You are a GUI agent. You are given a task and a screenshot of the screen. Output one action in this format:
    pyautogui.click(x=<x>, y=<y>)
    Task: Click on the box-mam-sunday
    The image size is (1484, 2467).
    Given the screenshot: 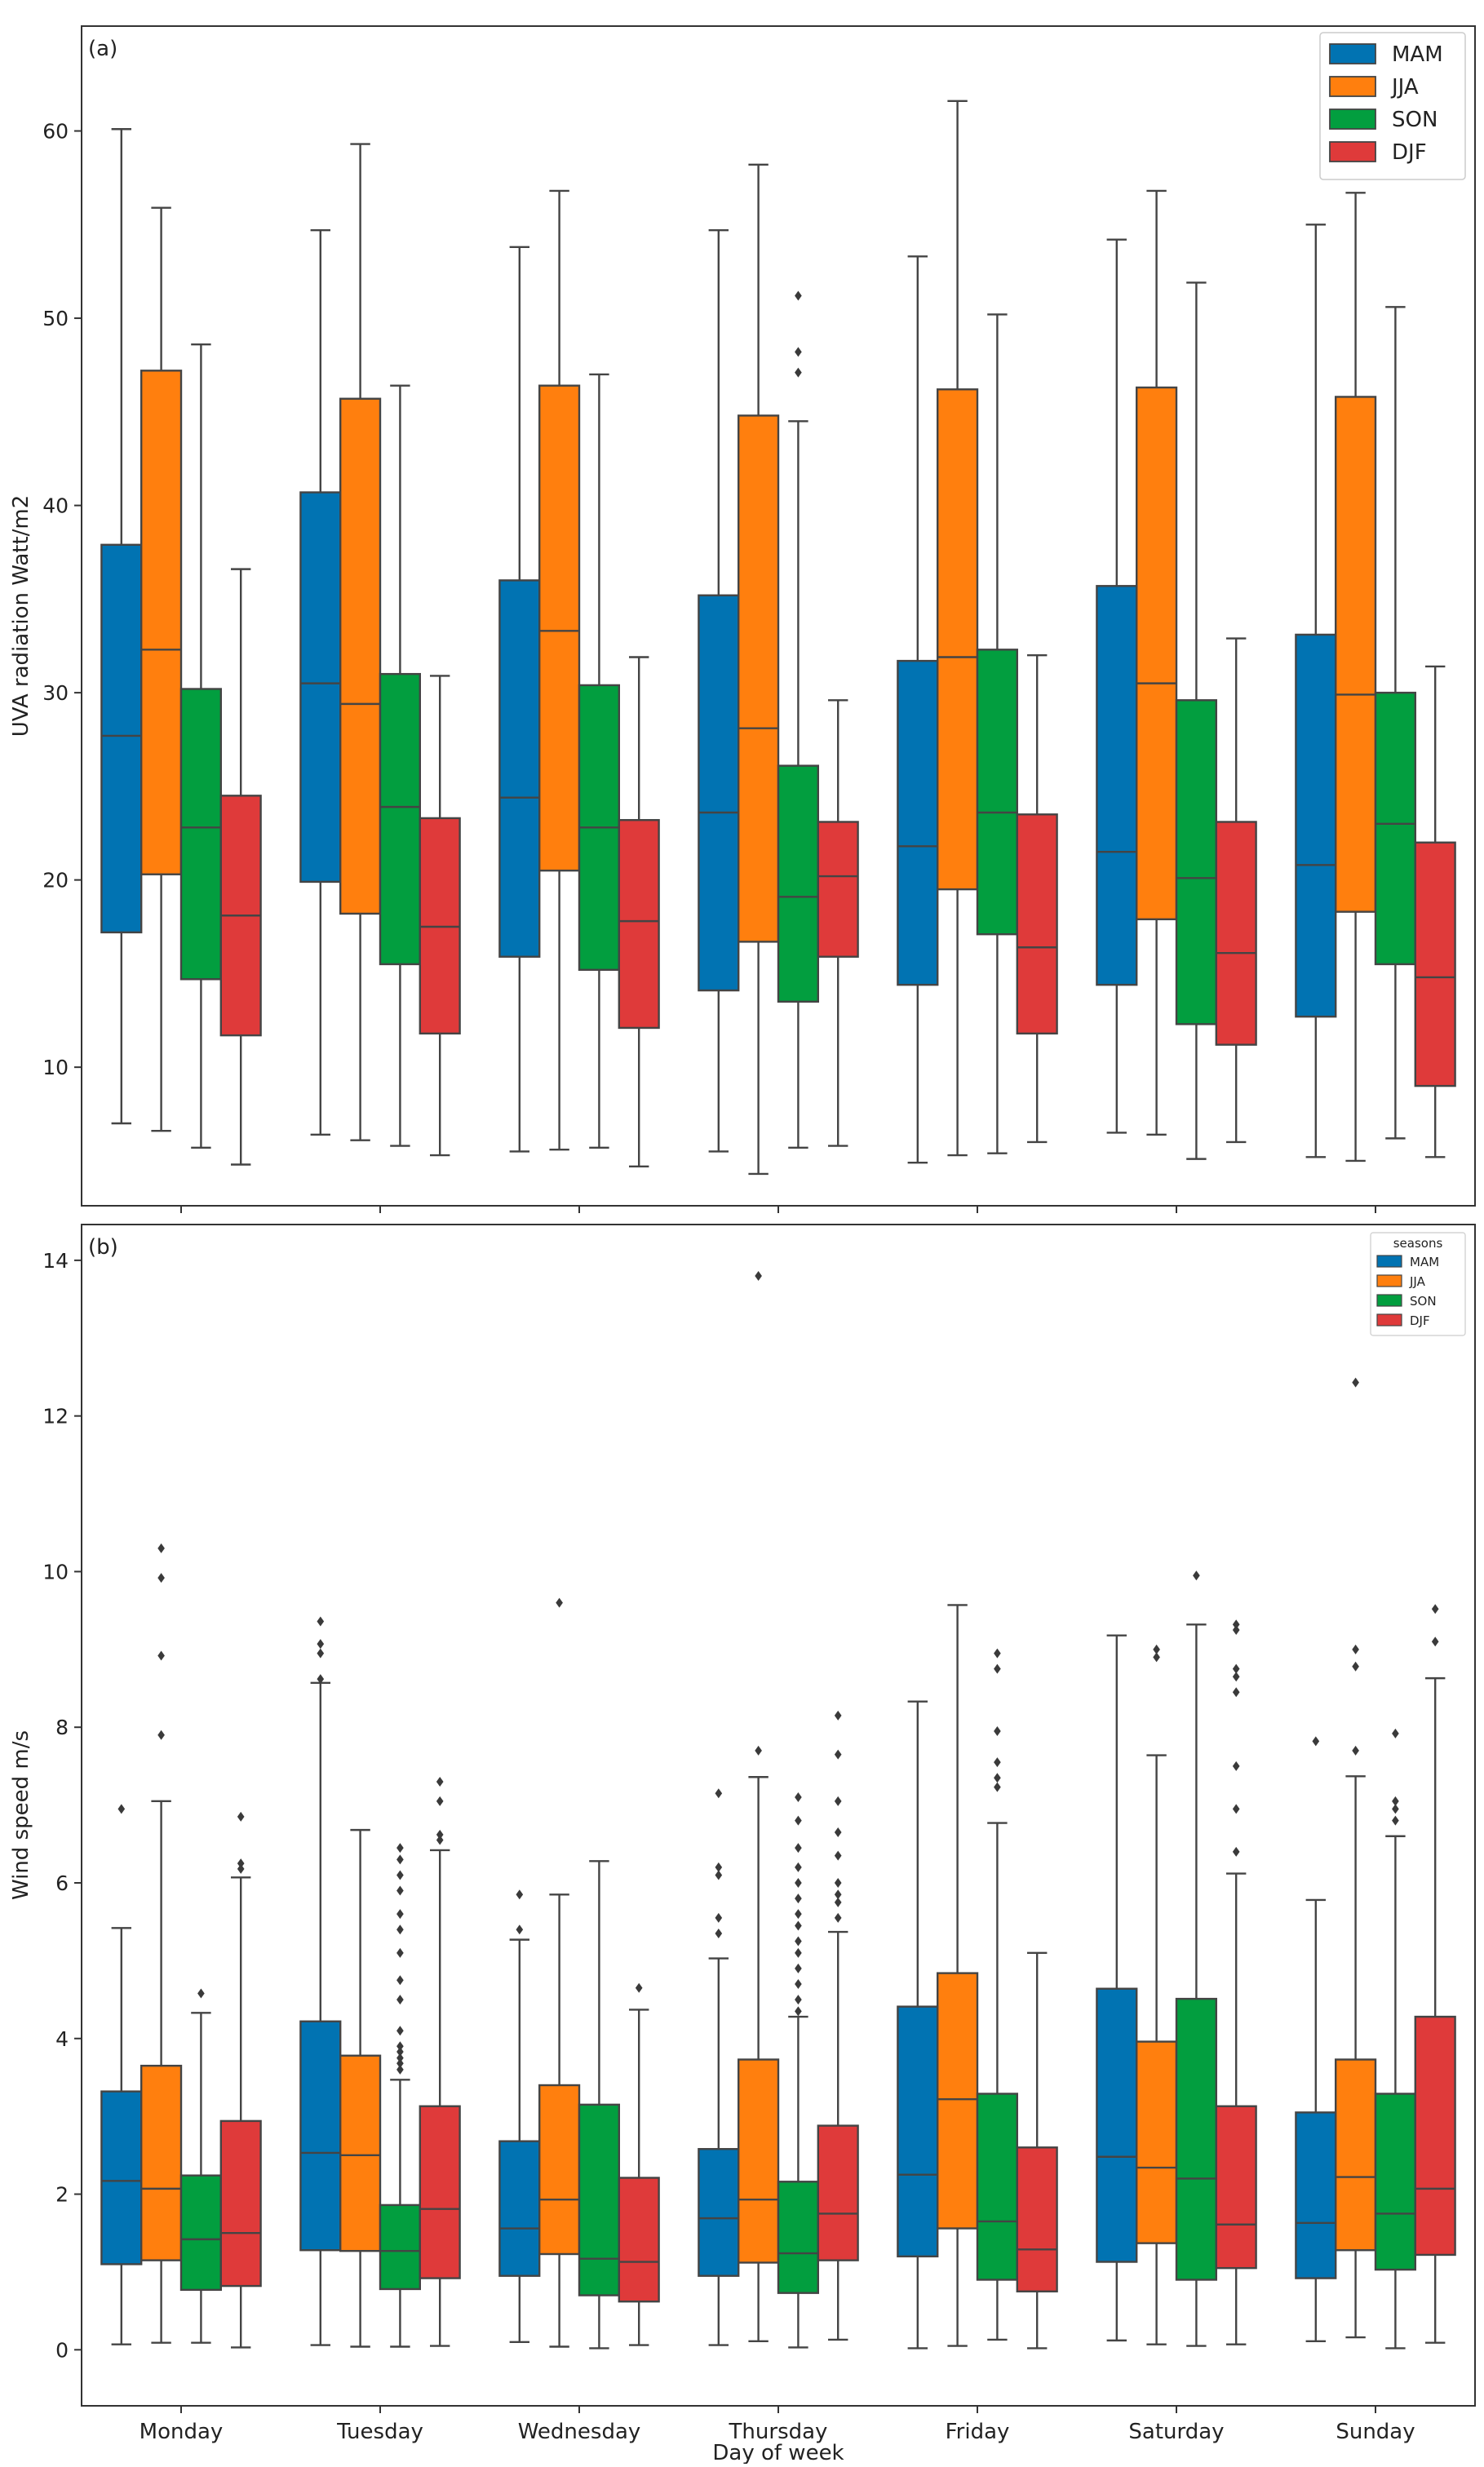 What is the action you would take?
    pyautogui.click(x=1316, y=2039)
    